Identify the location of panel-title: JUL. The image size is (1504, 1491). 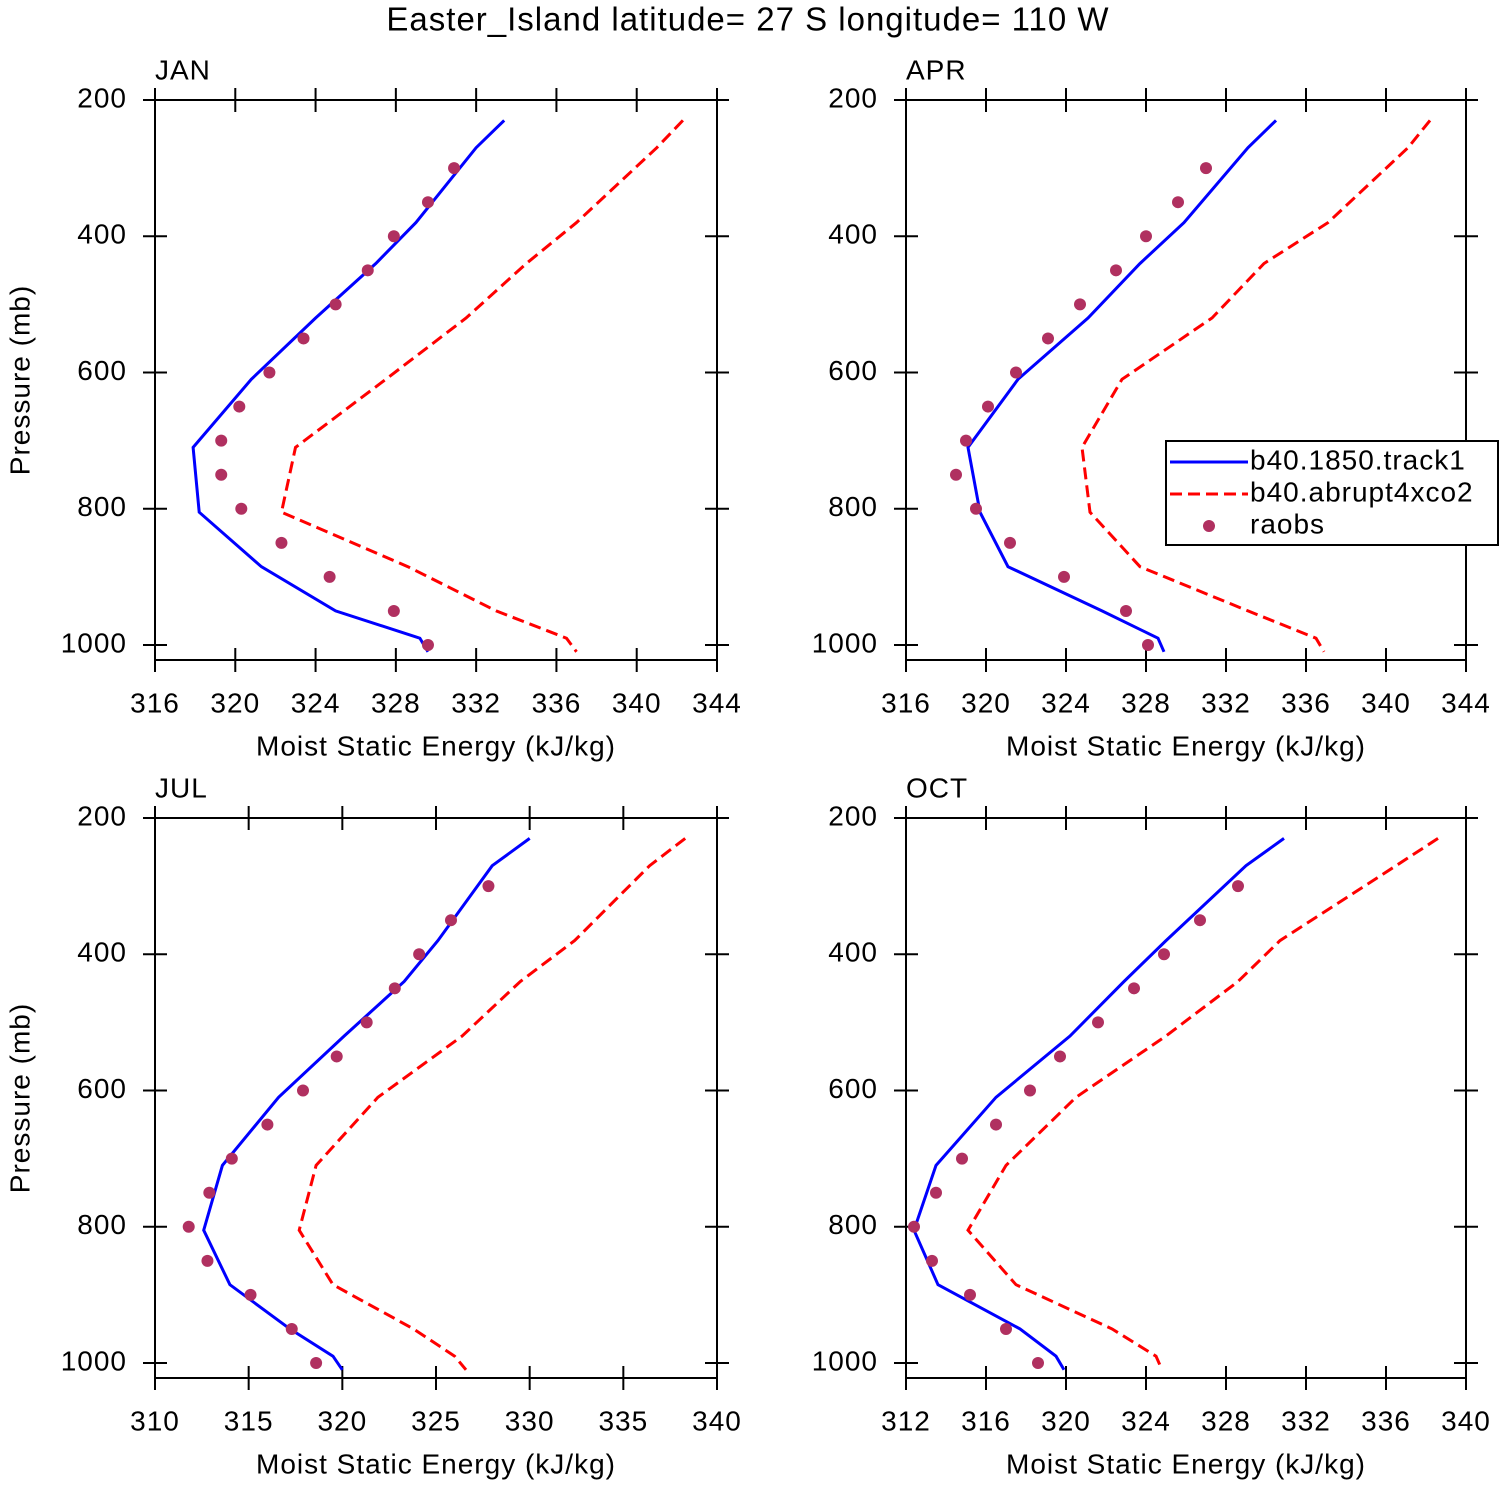
(181, 787).